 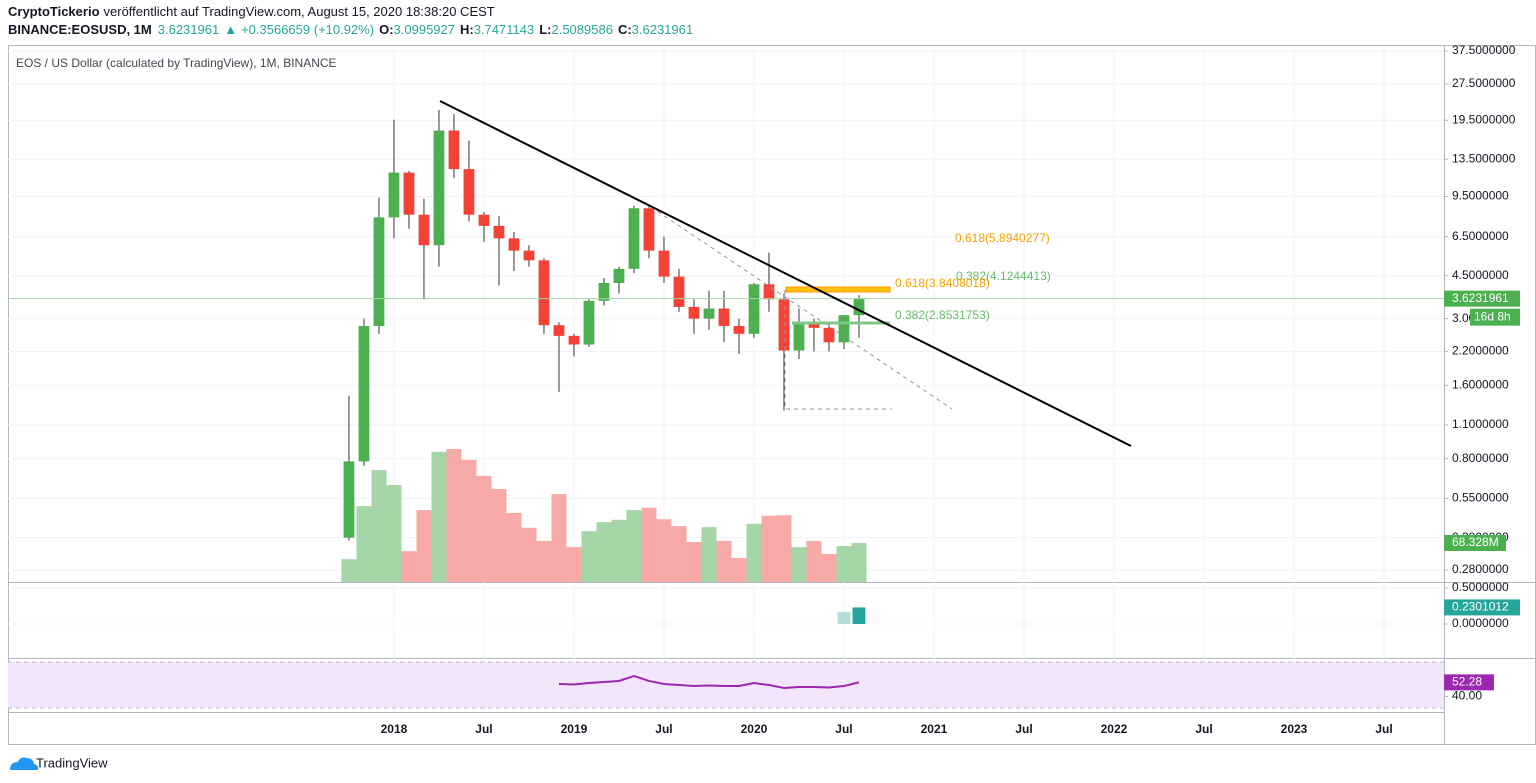 What do you see at coordinates (1469, 682) in the screenshot?
I see `rsi-box` at bounding box center [1469, 682].